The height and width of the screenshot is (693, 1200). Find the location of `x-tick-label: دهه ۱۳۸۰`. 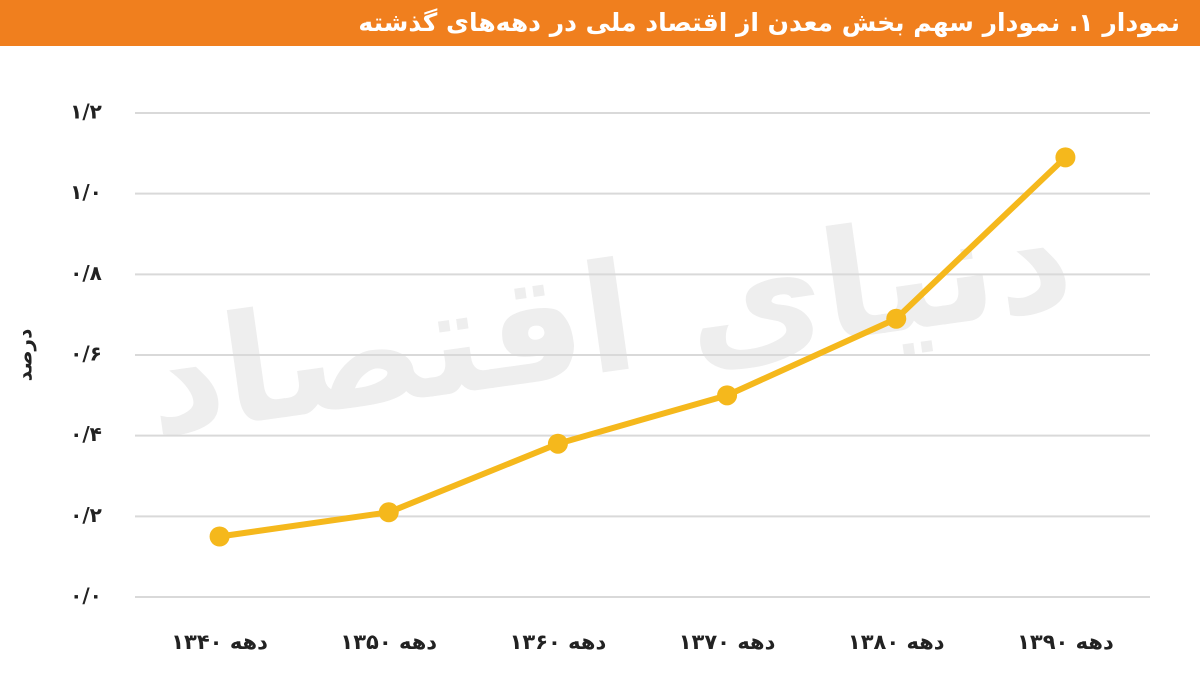

x-tick-label: دهه ۱۳۸۰ is located at coordinates (896, 642).